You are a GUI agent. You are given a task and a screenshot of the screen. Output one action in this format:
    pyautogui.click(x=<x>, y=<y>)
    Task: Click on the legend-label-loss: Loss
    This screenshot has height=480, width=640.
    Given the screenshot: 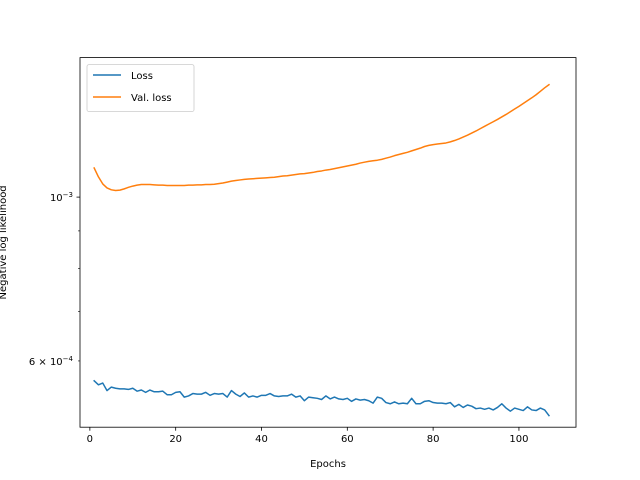 What is the action you would take?
    pyautogui.click(x=142, y=76)
    